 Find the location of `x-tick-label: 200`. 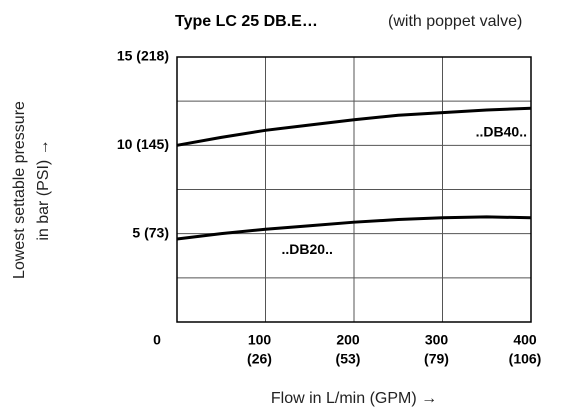

x-tick-label: 200 is located at coordinates (348, 340).